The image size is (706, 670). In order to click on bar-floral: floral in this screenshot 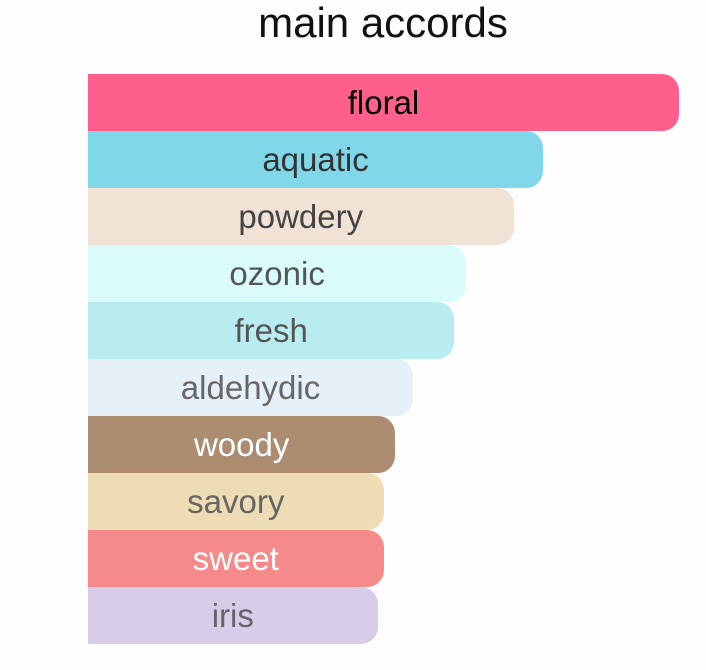, I will do `click(383, 102)`.